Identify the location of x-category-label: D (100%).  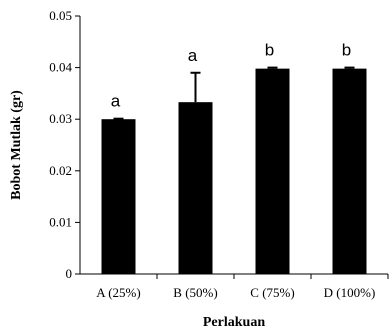
(350, 292).